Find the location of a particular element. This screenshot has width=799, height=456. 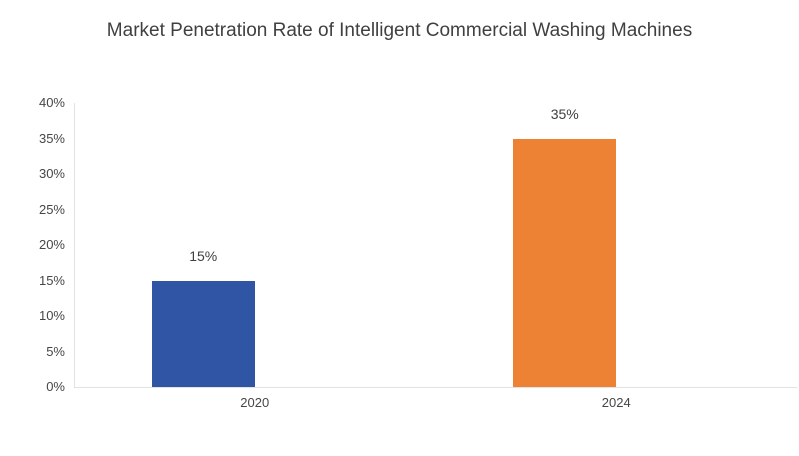

y-tick-label: 20% is located at coordinates (51, 244).